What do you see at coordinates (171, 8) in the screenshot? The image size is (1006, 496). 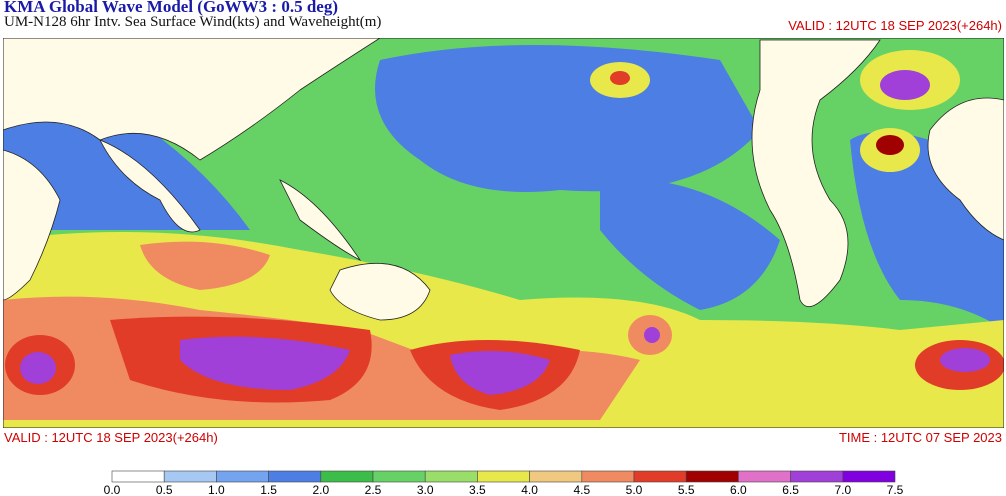 I see `title: KMA Global Wave Model (GoWW3 : 0.5 deg)` at bounding box center [171, 8].